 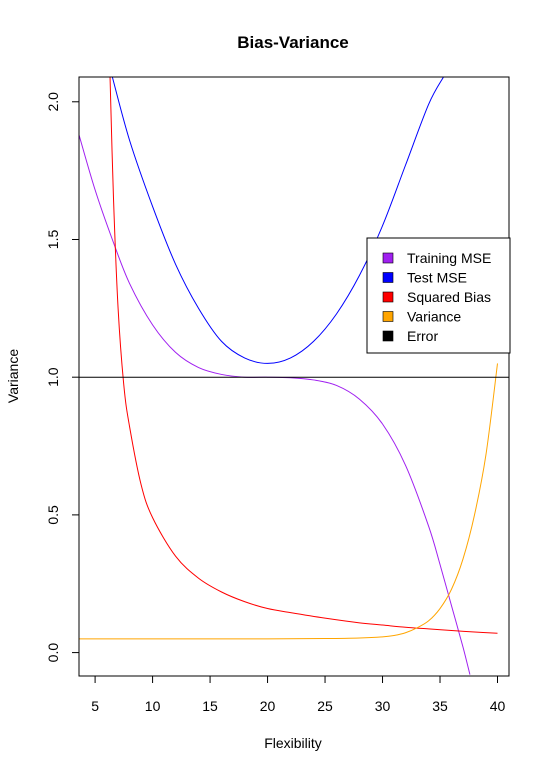 I want to click on y-axis-label: Variance, so click(x=13, y=376).